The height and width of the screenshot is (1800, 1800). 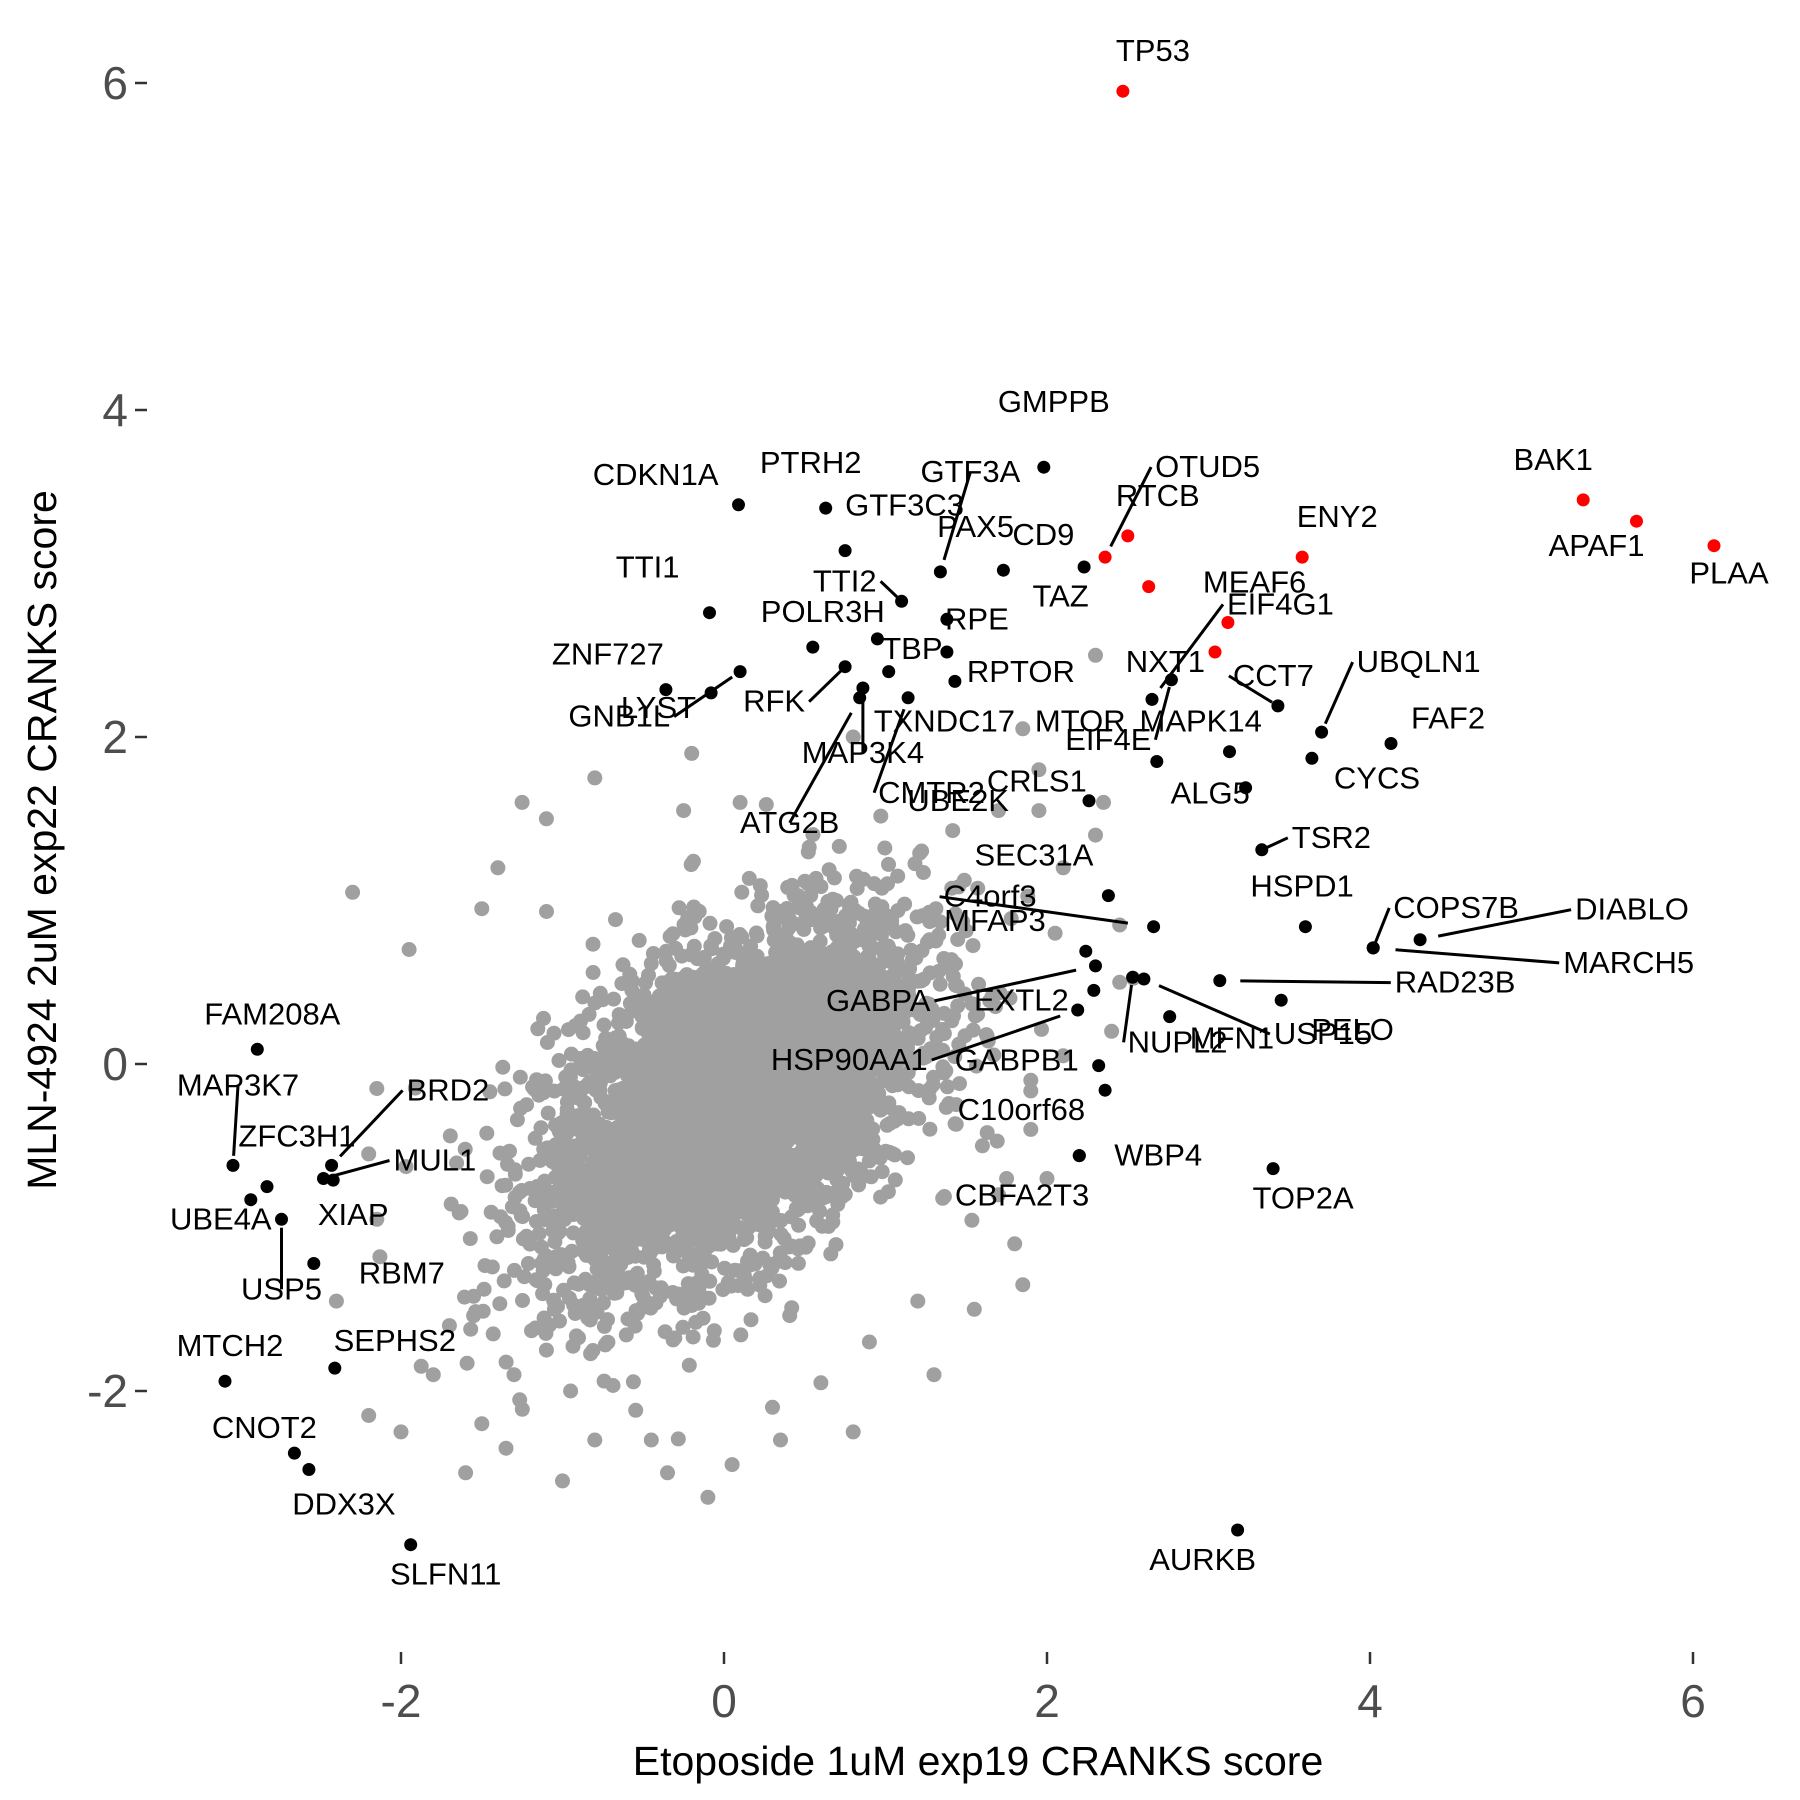 I want to click on gene-label-rptor: RPTOR, so click(x=1021, y=671).